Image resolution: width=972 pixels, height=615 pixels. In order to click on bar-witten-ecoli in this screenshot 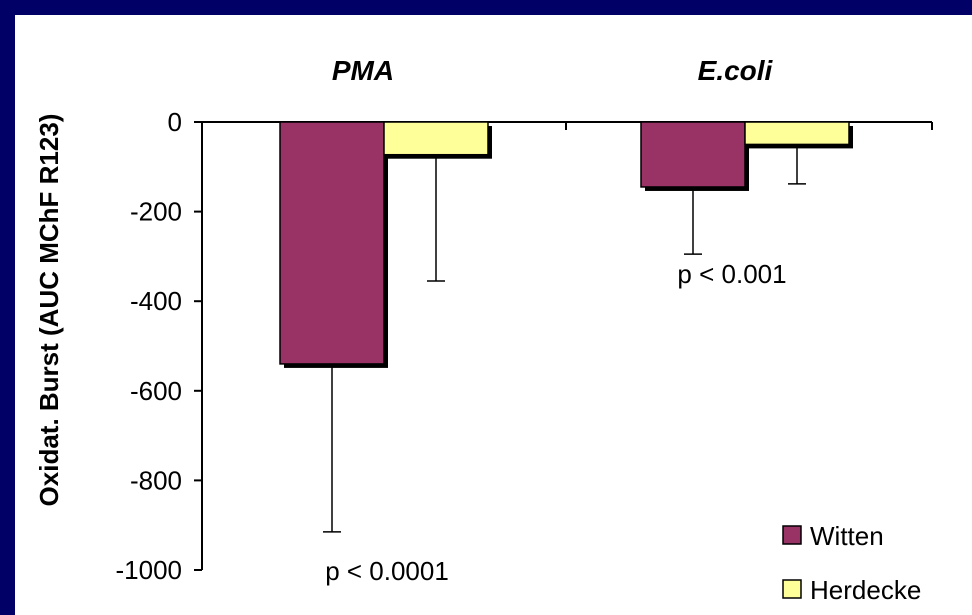, I will do `click(693, 154)`.